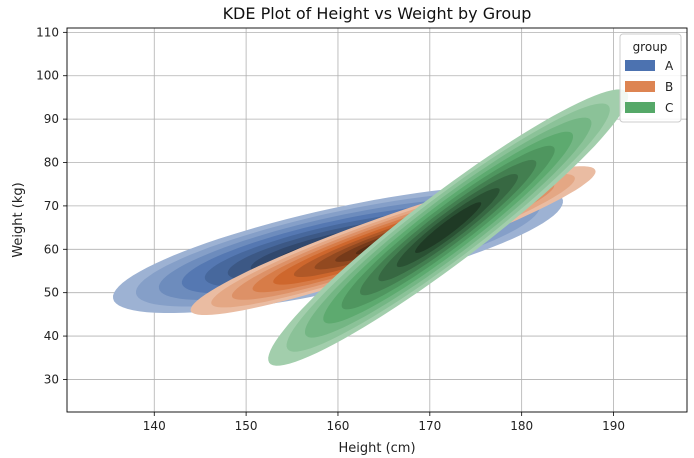 The image size is (694, 458). Describe the element at coordinates (51, 163) in the screenshot. I see `y-tick-label: 80` at that location.